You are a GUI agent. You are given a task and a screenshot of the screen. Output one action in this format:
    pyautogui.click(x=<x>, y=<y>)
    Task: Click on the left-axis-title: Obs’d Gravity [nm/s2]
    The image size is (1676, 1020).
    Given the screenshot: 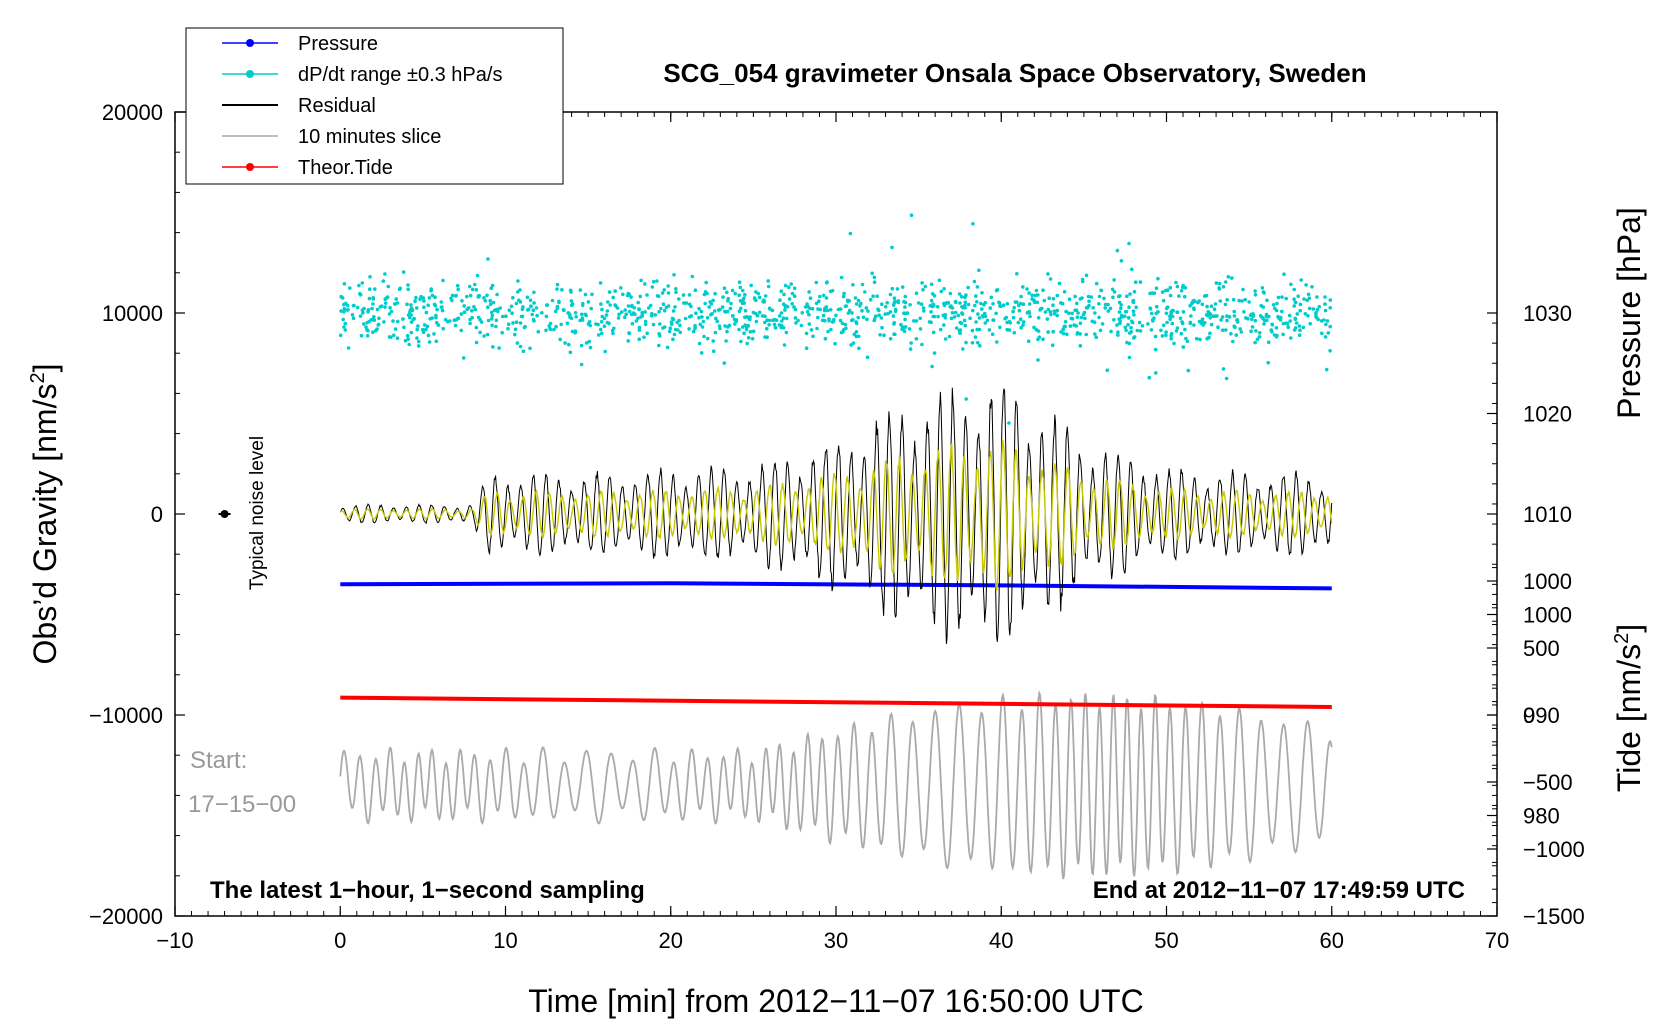 What is the action you would take?
    pyautogui.click(x=45, y=514)
    